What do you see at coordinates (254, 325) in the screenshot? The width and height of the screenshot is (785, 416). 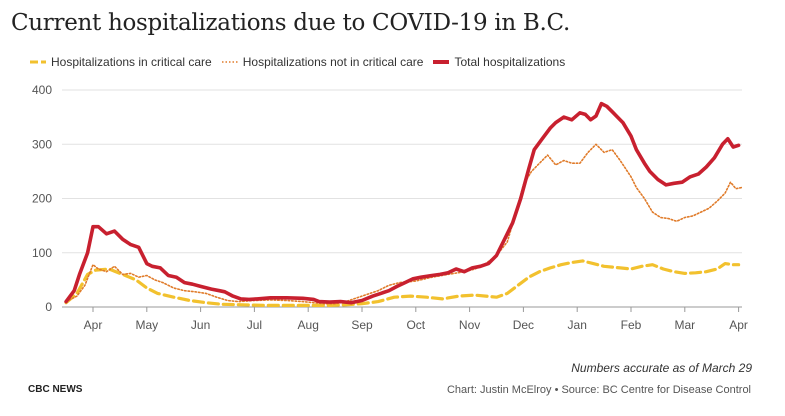 I see `x-tick-label: Jul` at bounding box center [254, 325].